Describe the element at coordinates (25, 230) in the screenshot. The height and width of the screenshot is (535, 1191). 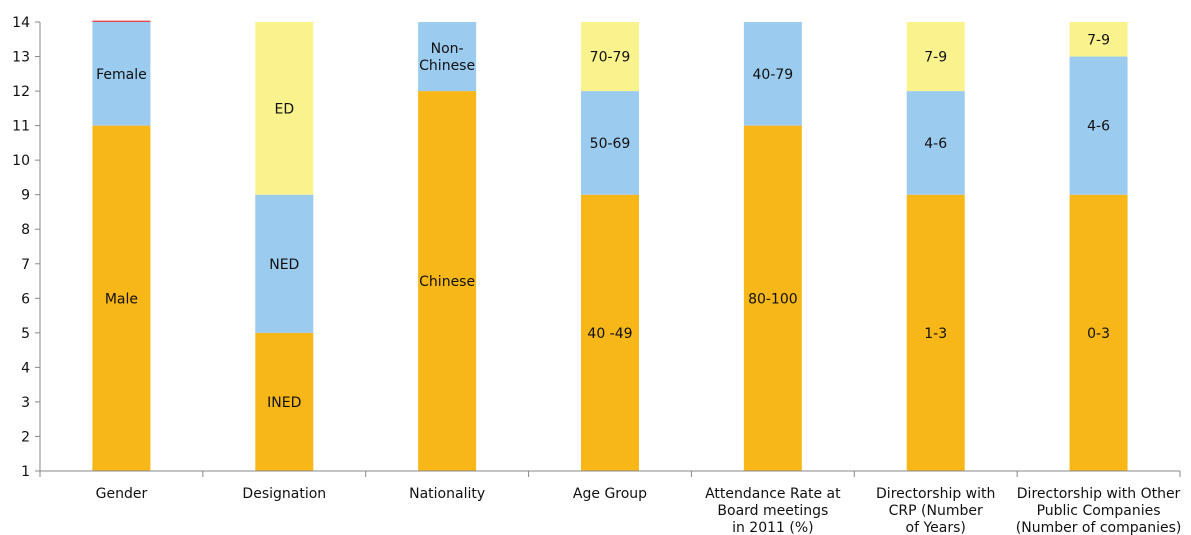
I see `y-tick-label: 8` at that location.